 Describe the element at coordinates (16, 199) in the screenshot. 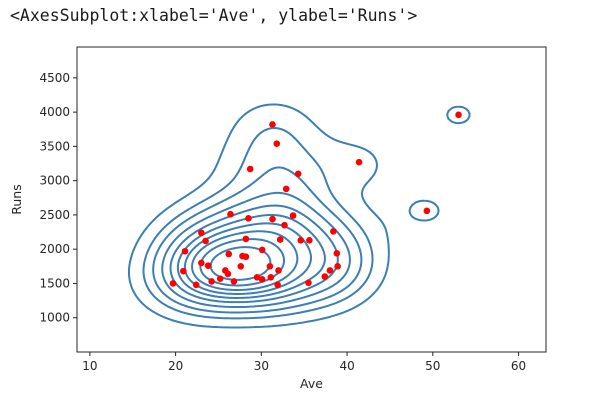

I see `y-axis-label: Runs` at that location.